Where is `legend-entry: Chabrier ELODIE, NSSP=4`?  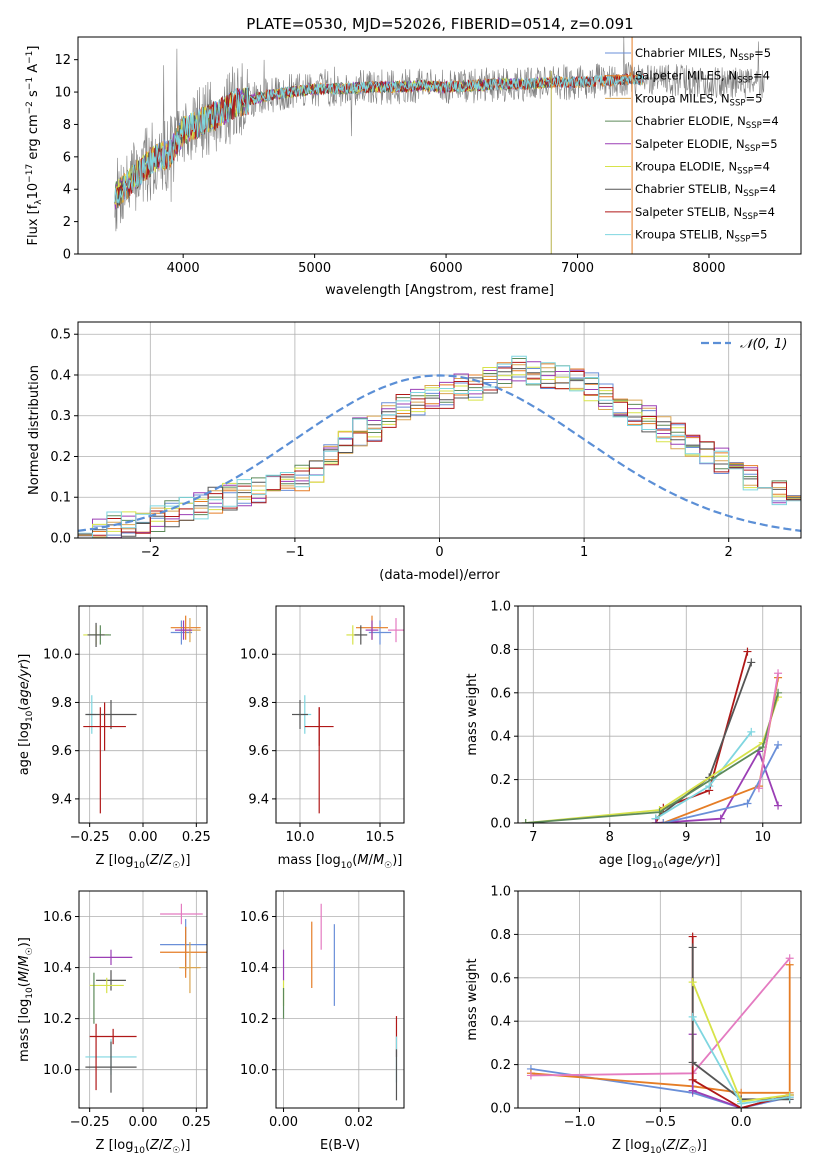 legend-entry: Chabrier ELODIE, NSSP=4 is located at coordinates (707, 122).